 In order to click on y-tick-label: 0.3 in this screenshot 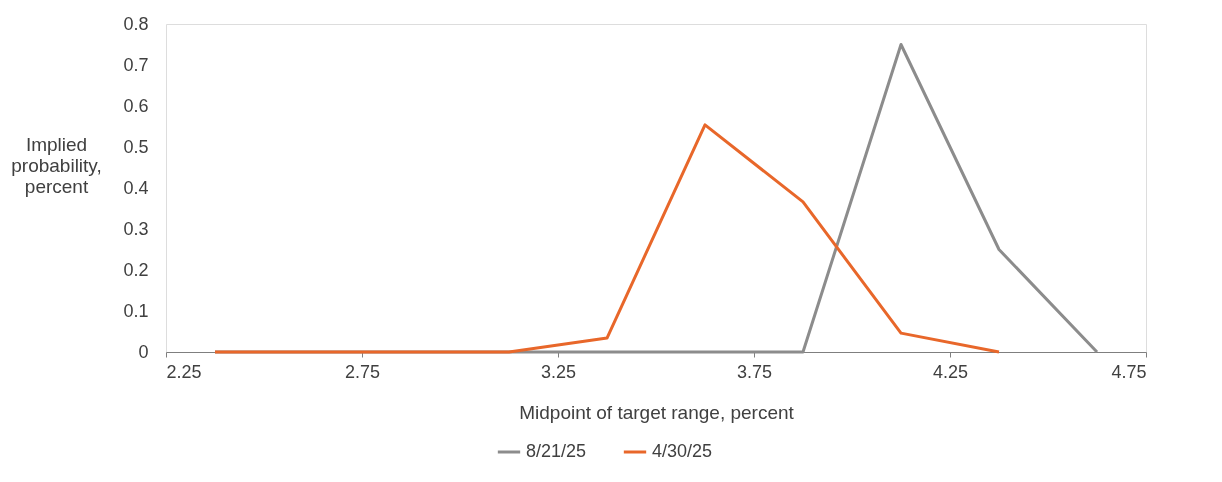, I will do `click(136, 228)`.